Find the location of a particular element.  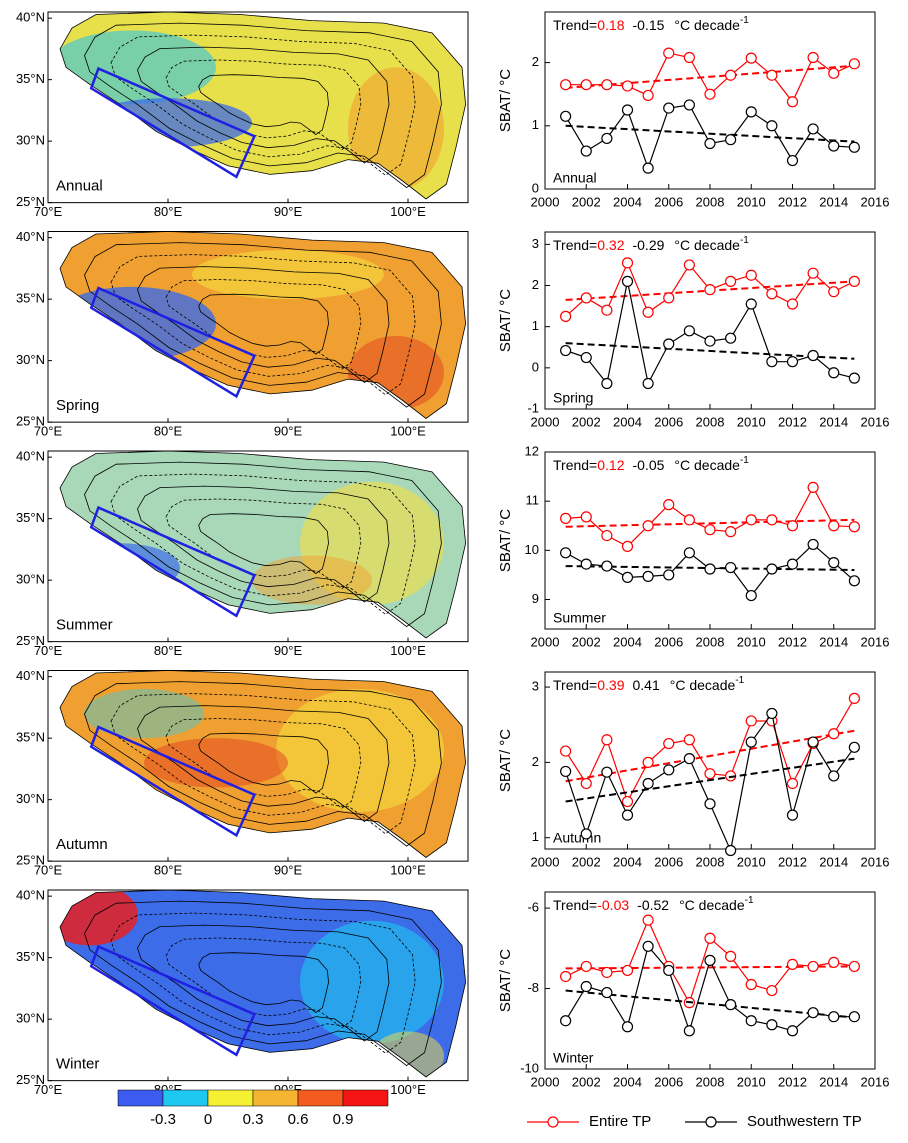

field-patch is located at coordinates (138, 323).